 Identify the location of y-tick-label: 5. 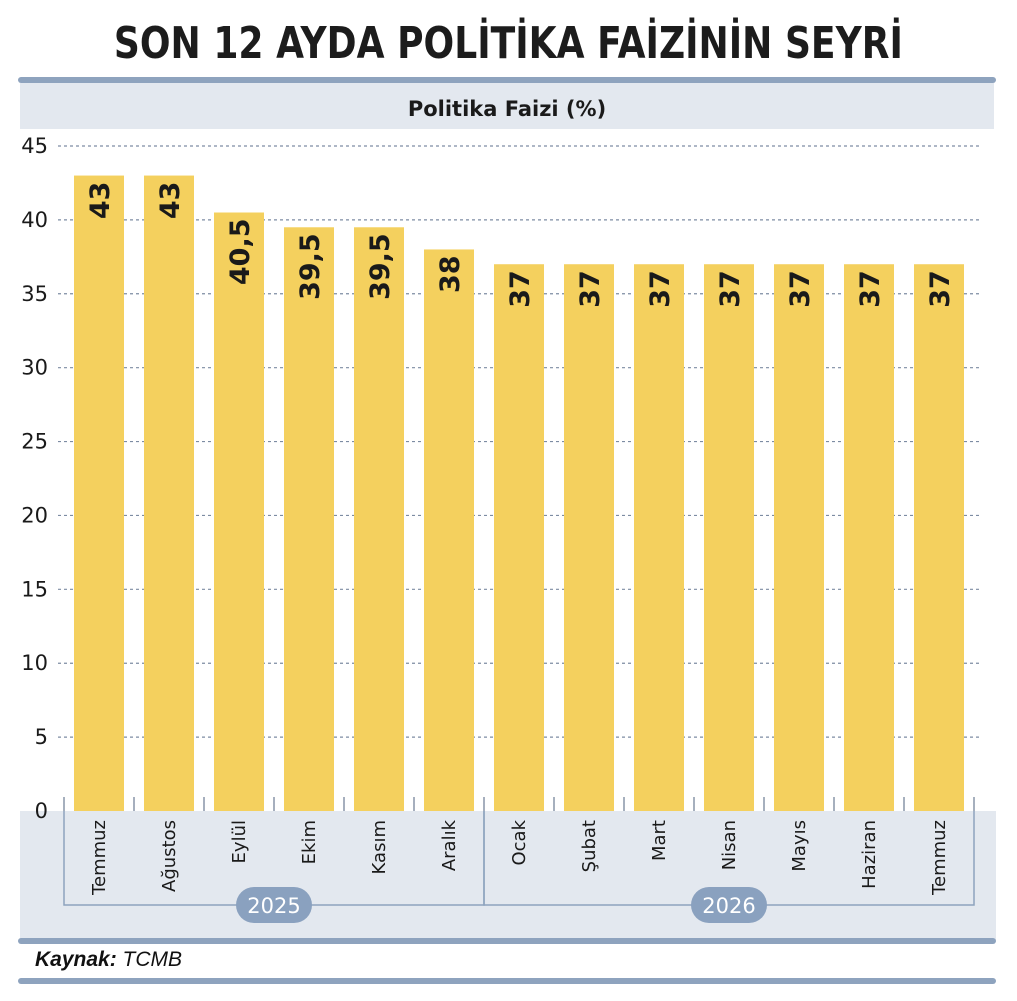
(41, 737).